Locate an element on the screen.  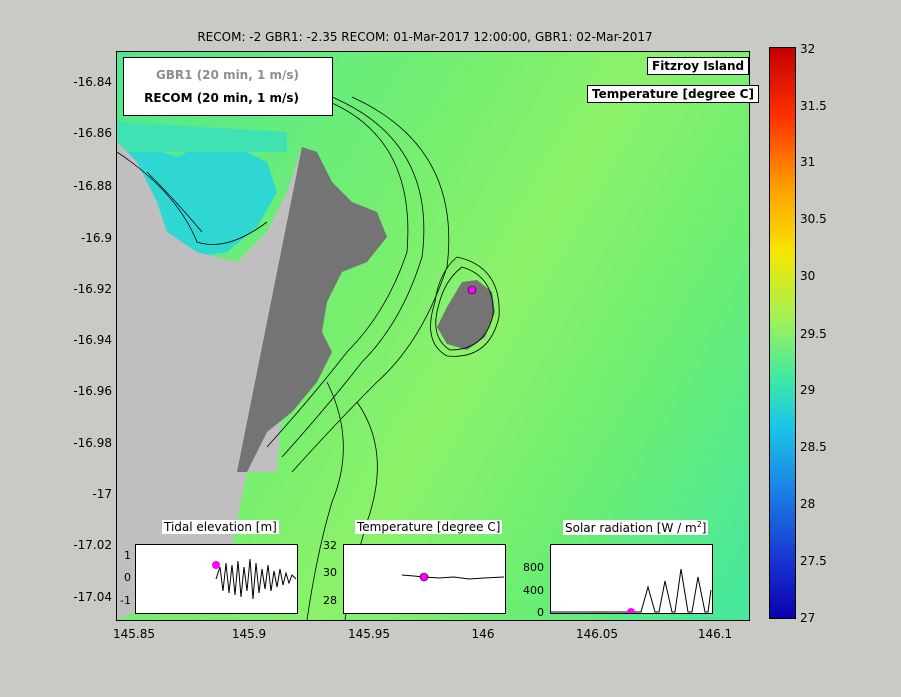
map-ytick: -16.86 is located at coordinates (92, 133).